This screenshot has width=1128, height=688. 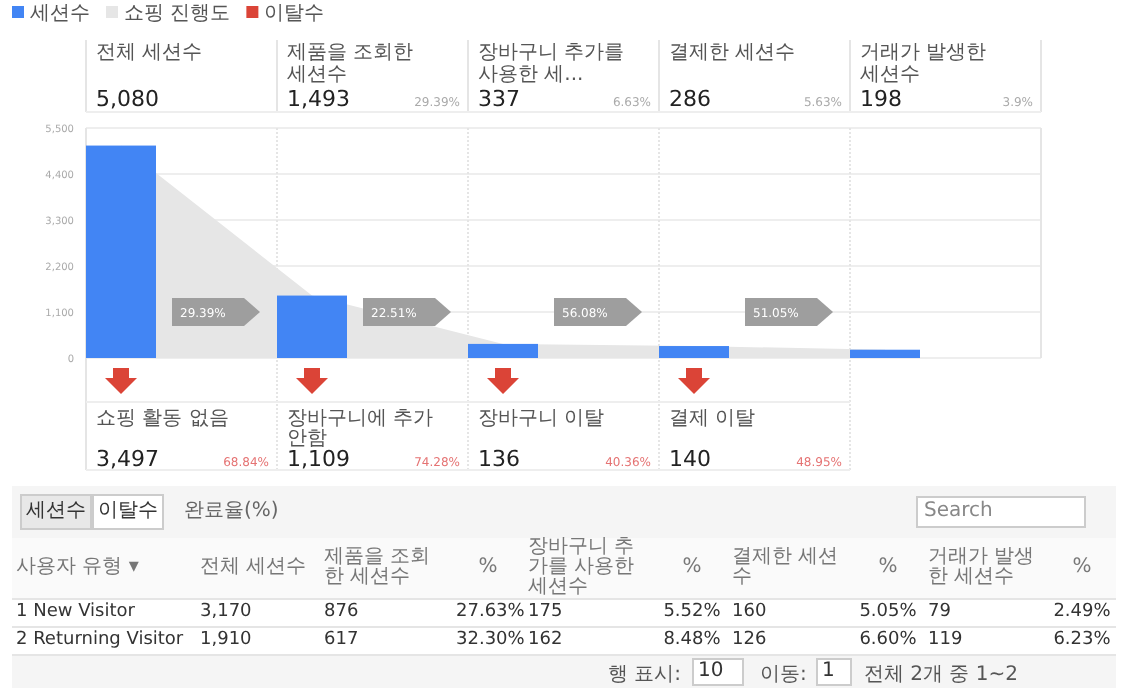 I want to click on category-label: 전체 세션수, so click(x=258, y=568).